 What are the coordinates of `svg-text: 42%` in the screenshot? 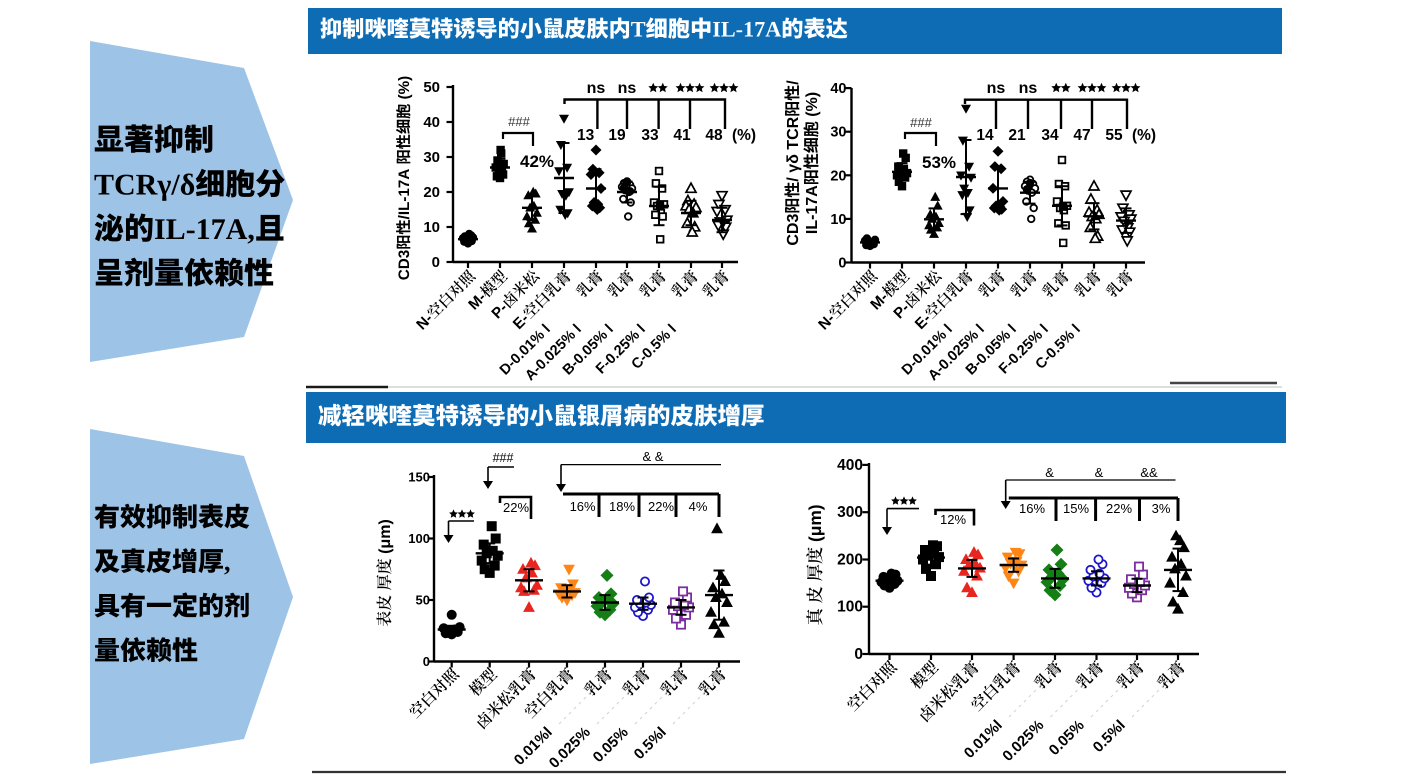 It's located at (537, 161).